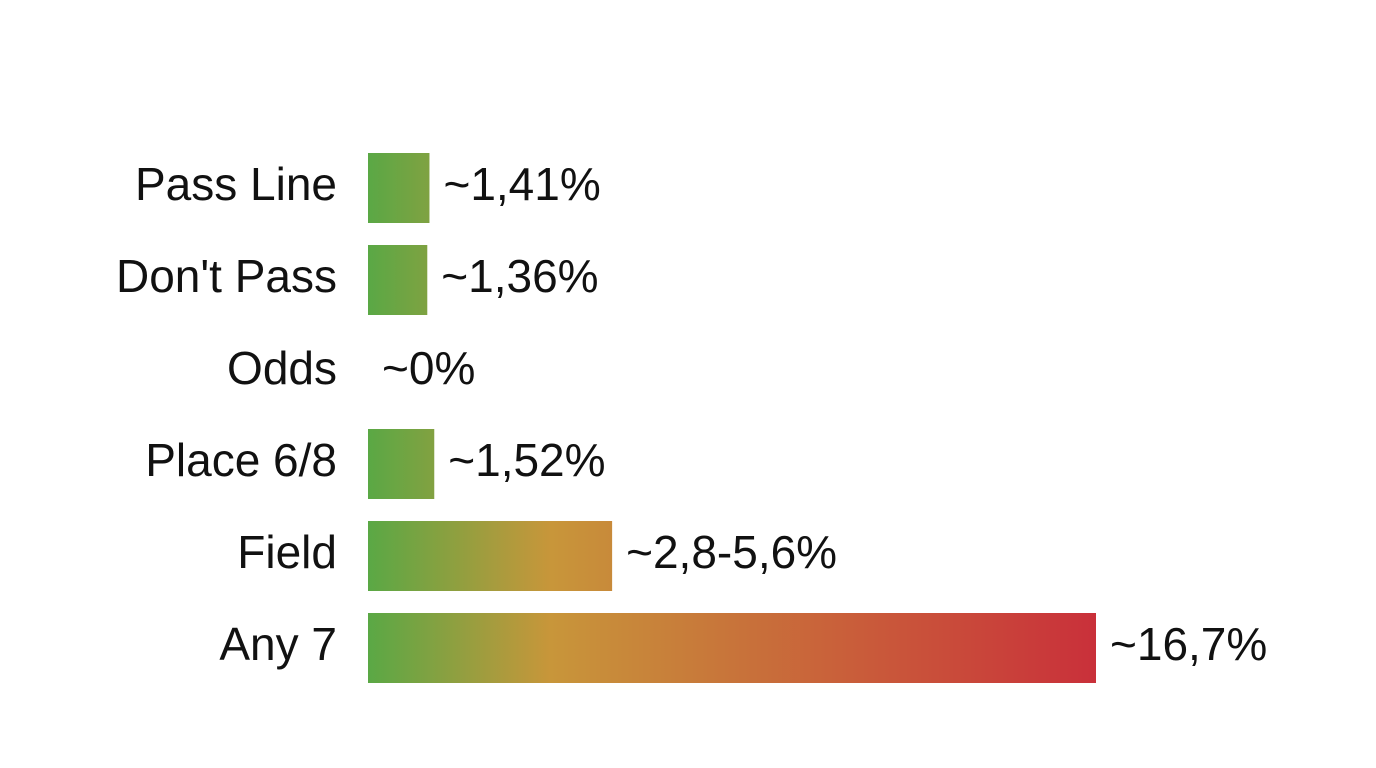  What do you see at coordinates (526, 460) in the screenshot?
I see `value-label: ~1,52%` at bounding box center [526, 460].